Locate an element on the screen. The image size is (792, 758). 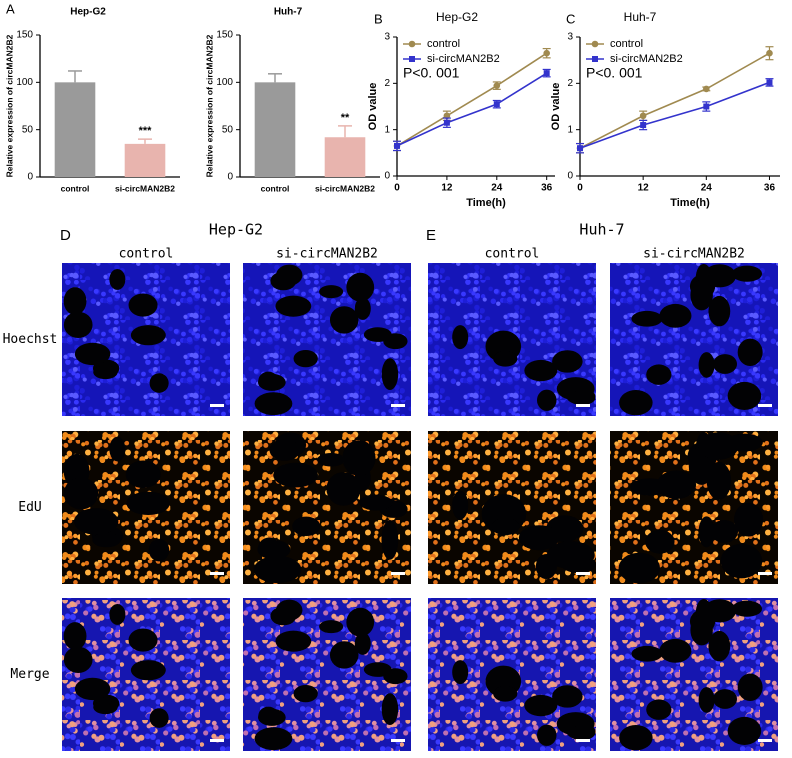
row-label: EdU is located at coordinates (29, 507).